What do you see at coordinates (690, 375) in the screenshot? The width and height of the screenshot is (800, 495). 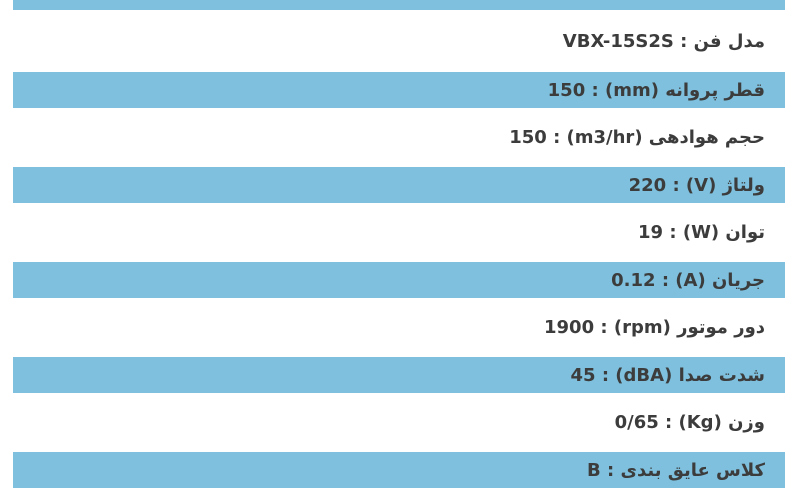 I see `spec-label: شدت صدا (dBA)` at bounding box center [690, 375].